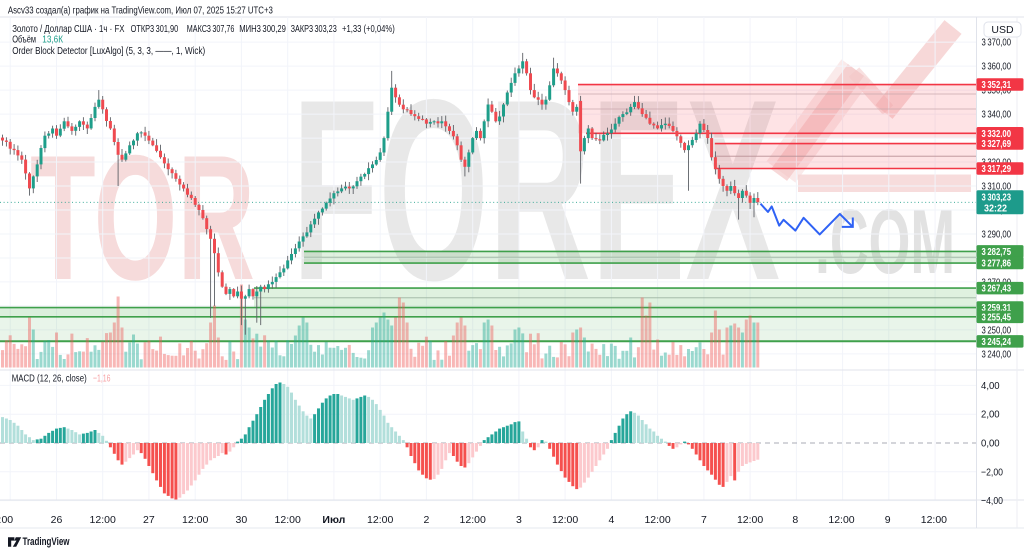 The width and height of the screenshot is (1024, 558). I want to click on svg-text: 3 290,00, so click(997, 235).